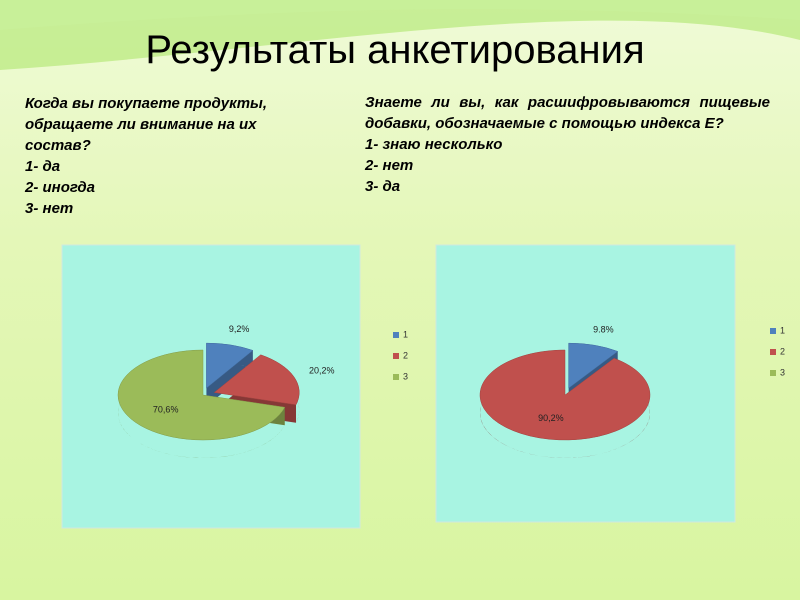 The width and height of the screenshot is (800, 600). Describe the element at coordinates (322, 371) in the screenshot. I see `data-label: 20,2%` at that location.